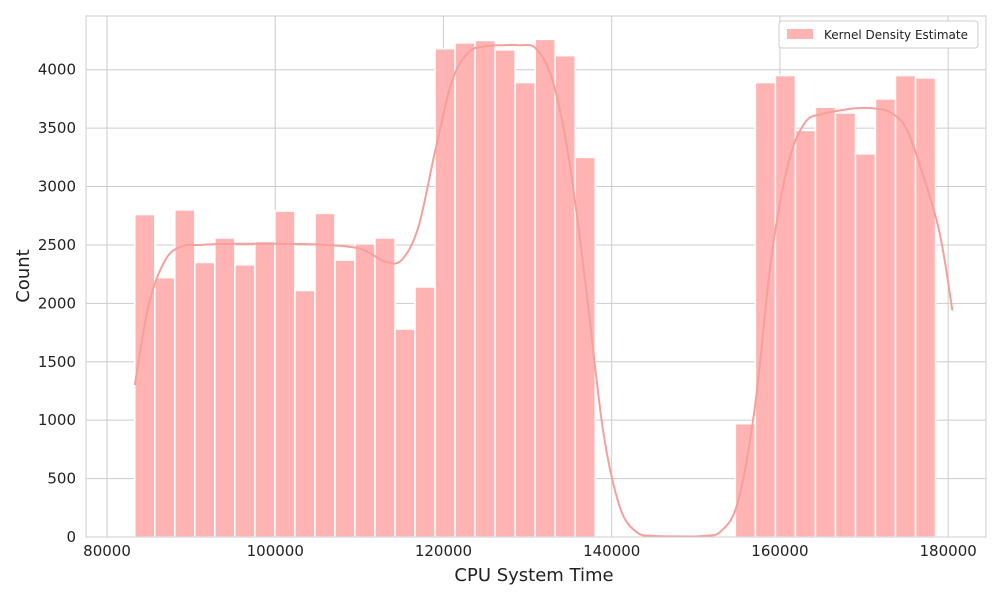  Describe the element at coordinates (530, 551) in the screenshot. I see `x-tick-labels: 80000 100000 120000 140000 160000 180000` at that location.